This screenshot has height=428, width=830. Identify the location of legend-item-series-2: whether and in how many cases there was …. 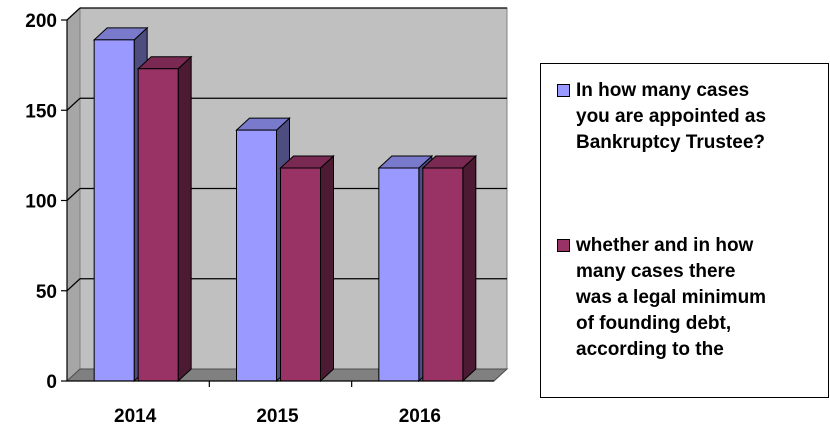
(661, 298).